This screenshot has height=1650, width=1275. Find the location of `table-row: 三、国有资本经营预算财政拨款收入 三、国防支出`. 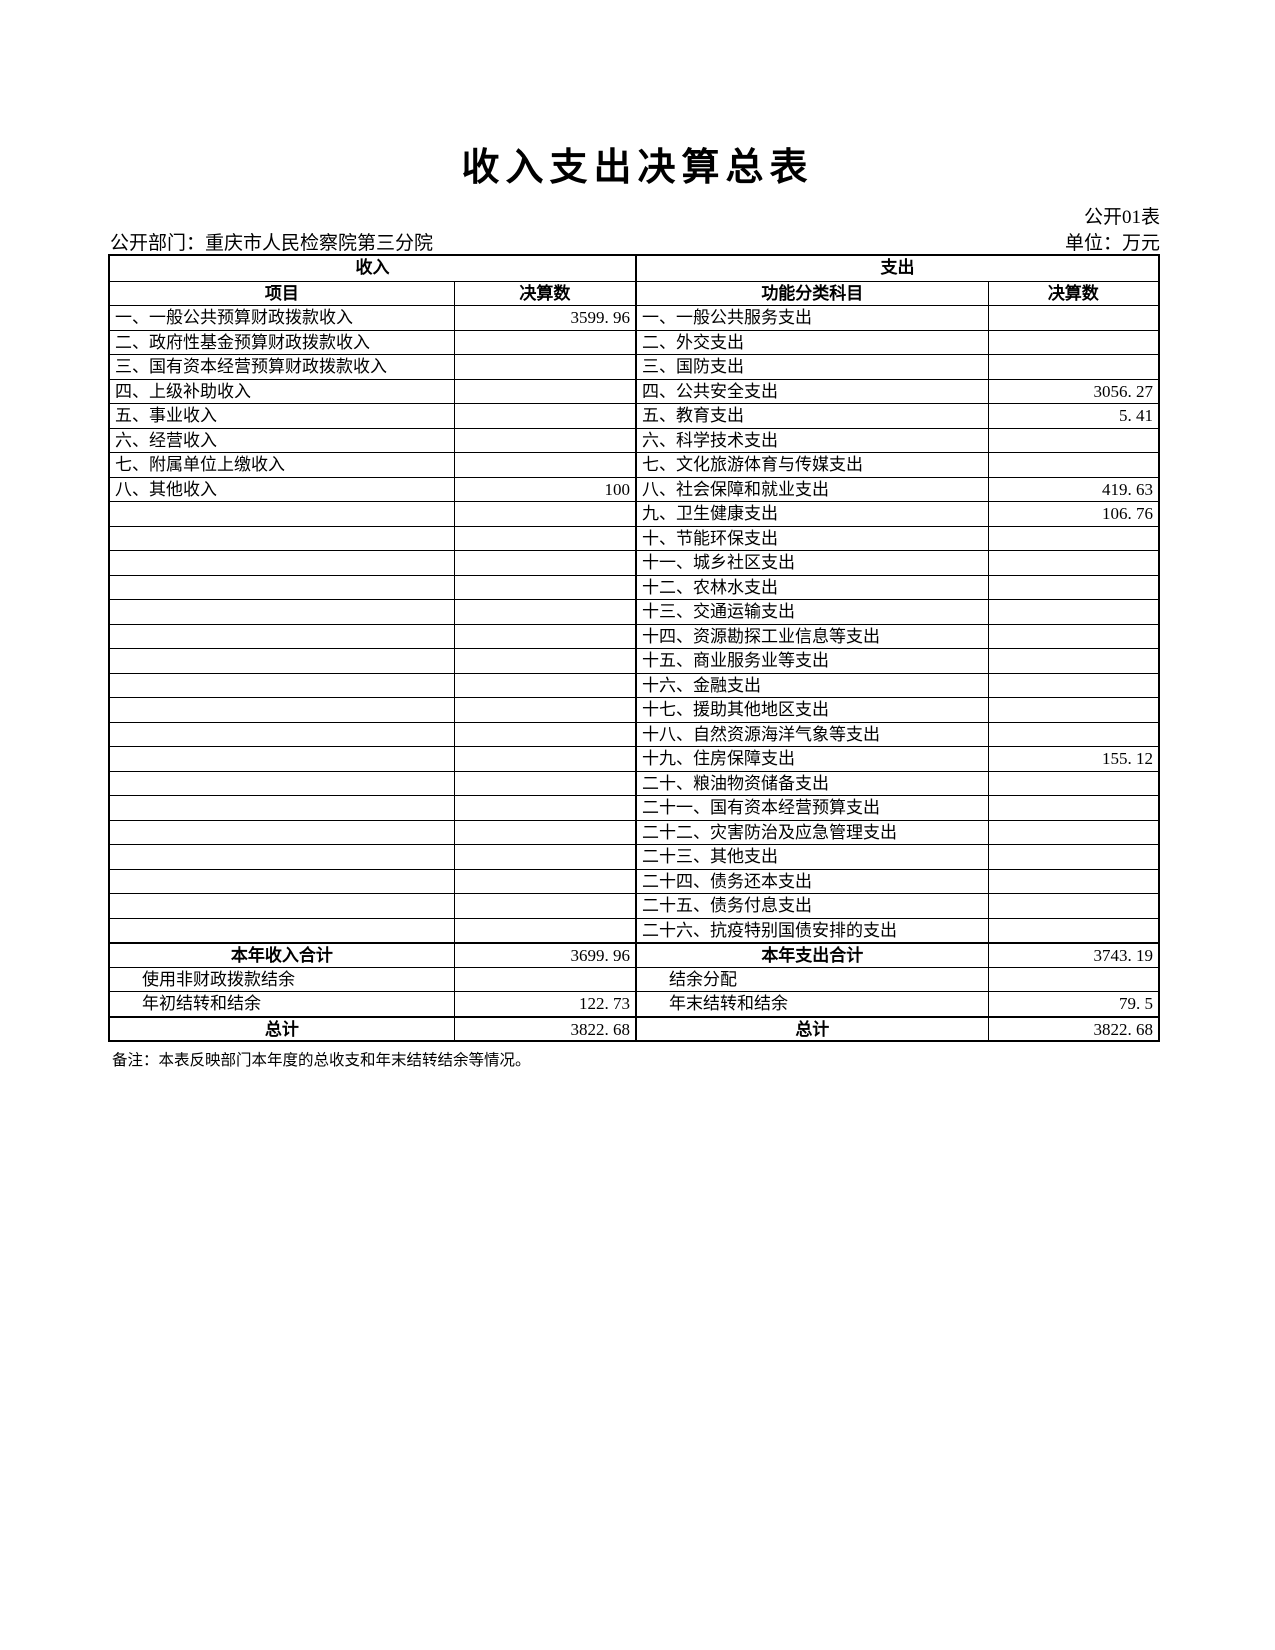

table-row: 三、国有资本经营预算财政拨款收入 三、国防支出 is located at coordinates (634, 366).